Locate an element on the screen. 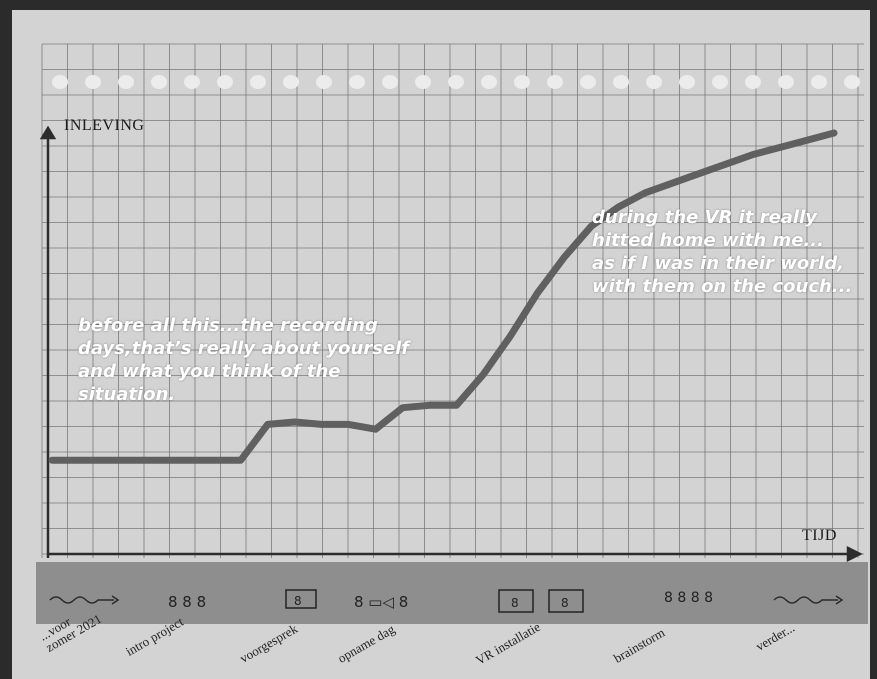 Image resolution: width=877 pixels, height=679 pixels. timeline-doodles: 8 8 8 8 8 ▭◁ 8 8 8 8 8 8 8 is located at coordinates (446, 601).